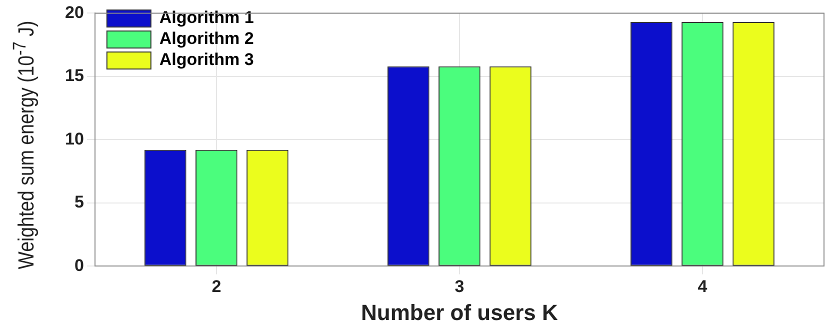 This screenshot has width=830, height=327. I want to click on x-tick-label: 2, so click(217, 286).